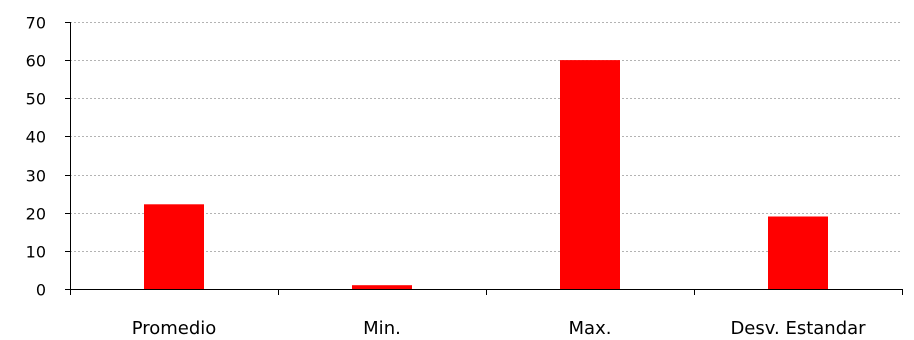 The height and width of the screenshot is (340, 914). I want to click on x-tick-label: Min., so click(382, 328).